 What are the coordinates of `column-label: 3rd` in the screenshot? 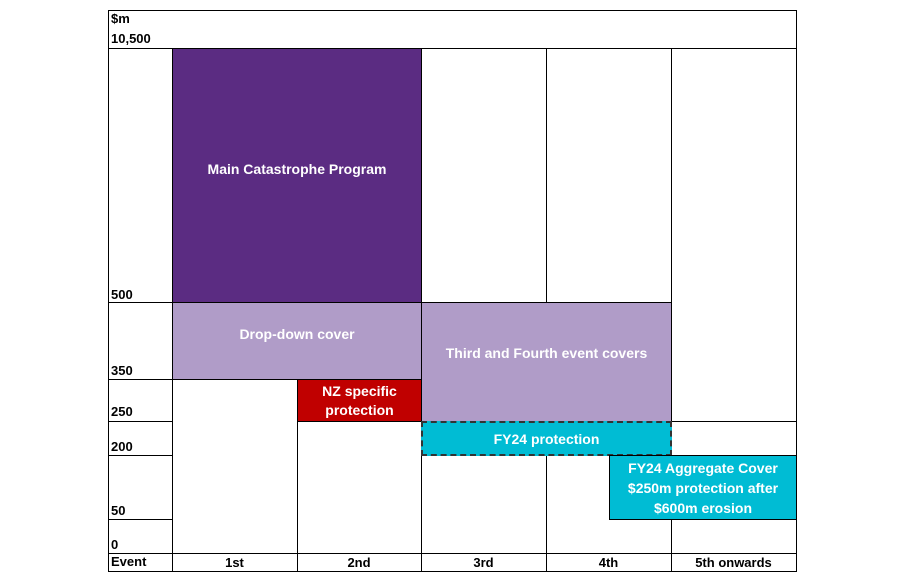 It's located at (483, 562).